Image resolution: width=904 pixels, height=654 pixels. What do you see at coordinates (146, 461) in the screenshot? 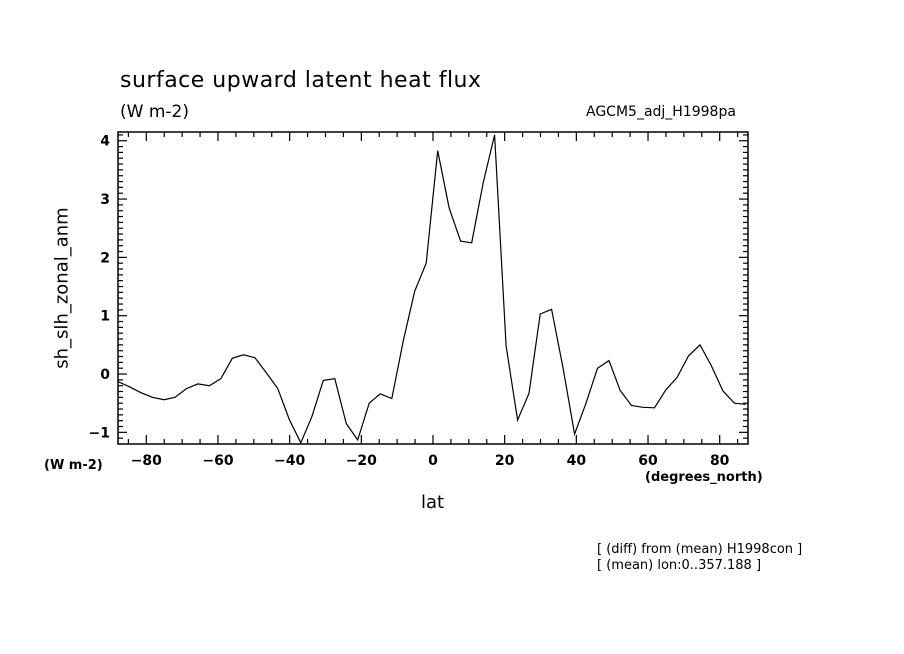
I see `x-tick-label: −80` at bounding box center [146, 461].